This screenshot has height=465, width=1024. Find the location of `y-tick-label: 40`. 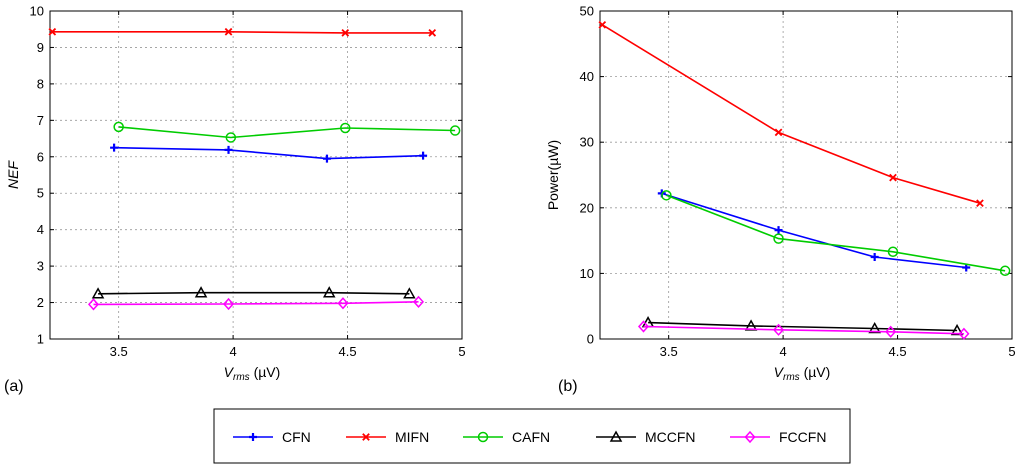

y-tick-label: 40 is located at coordinates (587, 76).